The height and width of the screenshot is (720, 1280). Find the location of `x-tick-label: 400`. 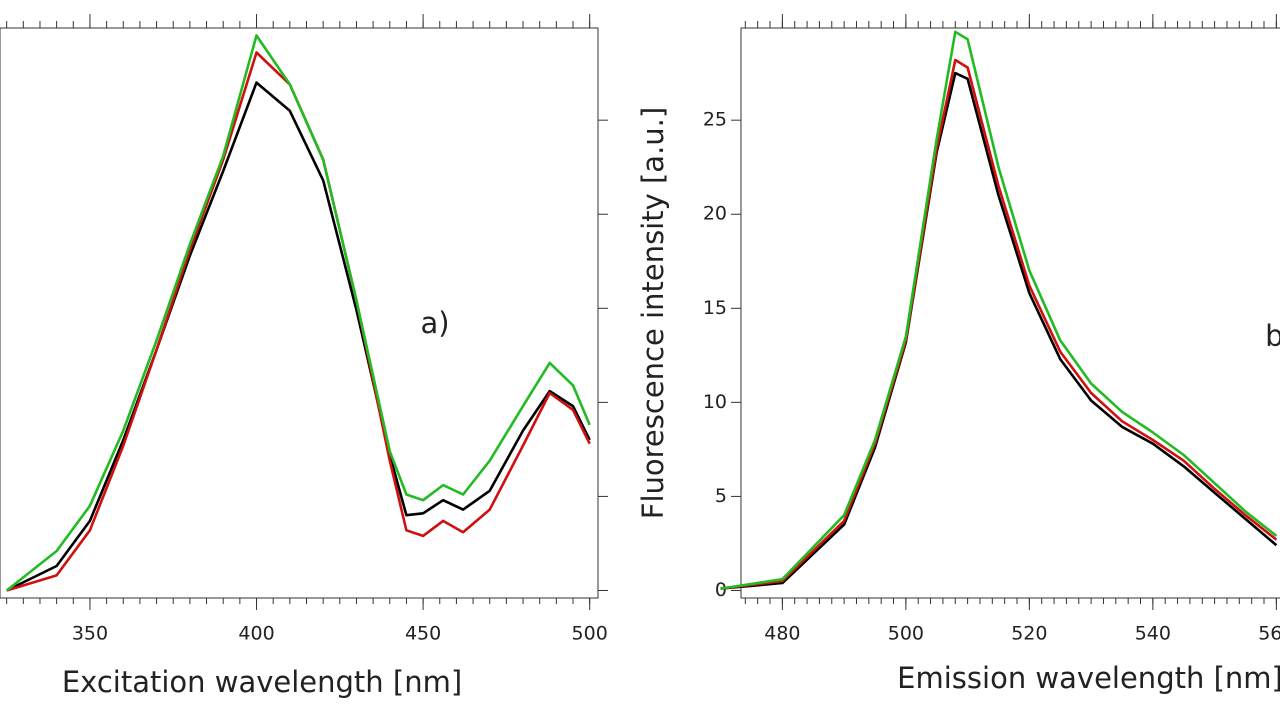

x-tick-label: 400 is located at coordinates (256, 634).